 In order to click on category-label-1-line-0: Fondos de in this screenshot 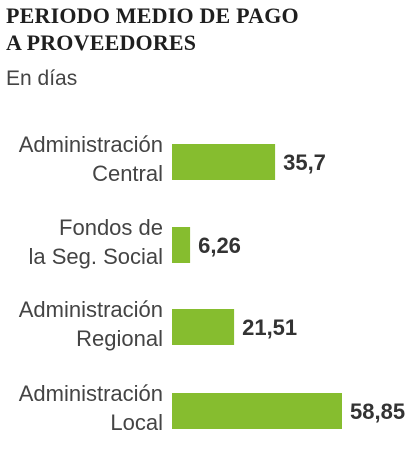, I will do `click(111, 227)`.